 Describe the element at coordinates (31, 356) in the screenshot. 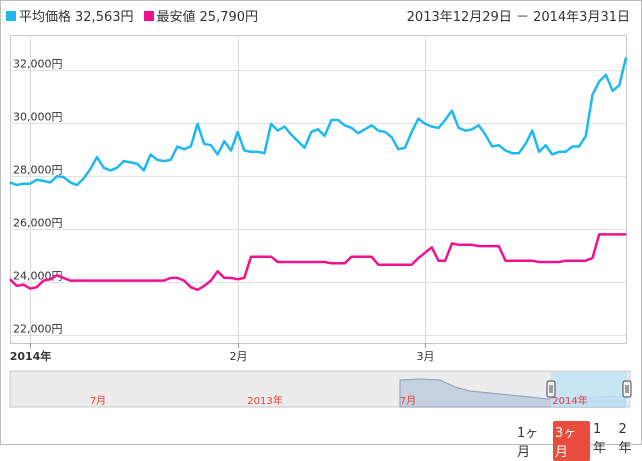

I see `x-tick-label: 2014年` at that location.